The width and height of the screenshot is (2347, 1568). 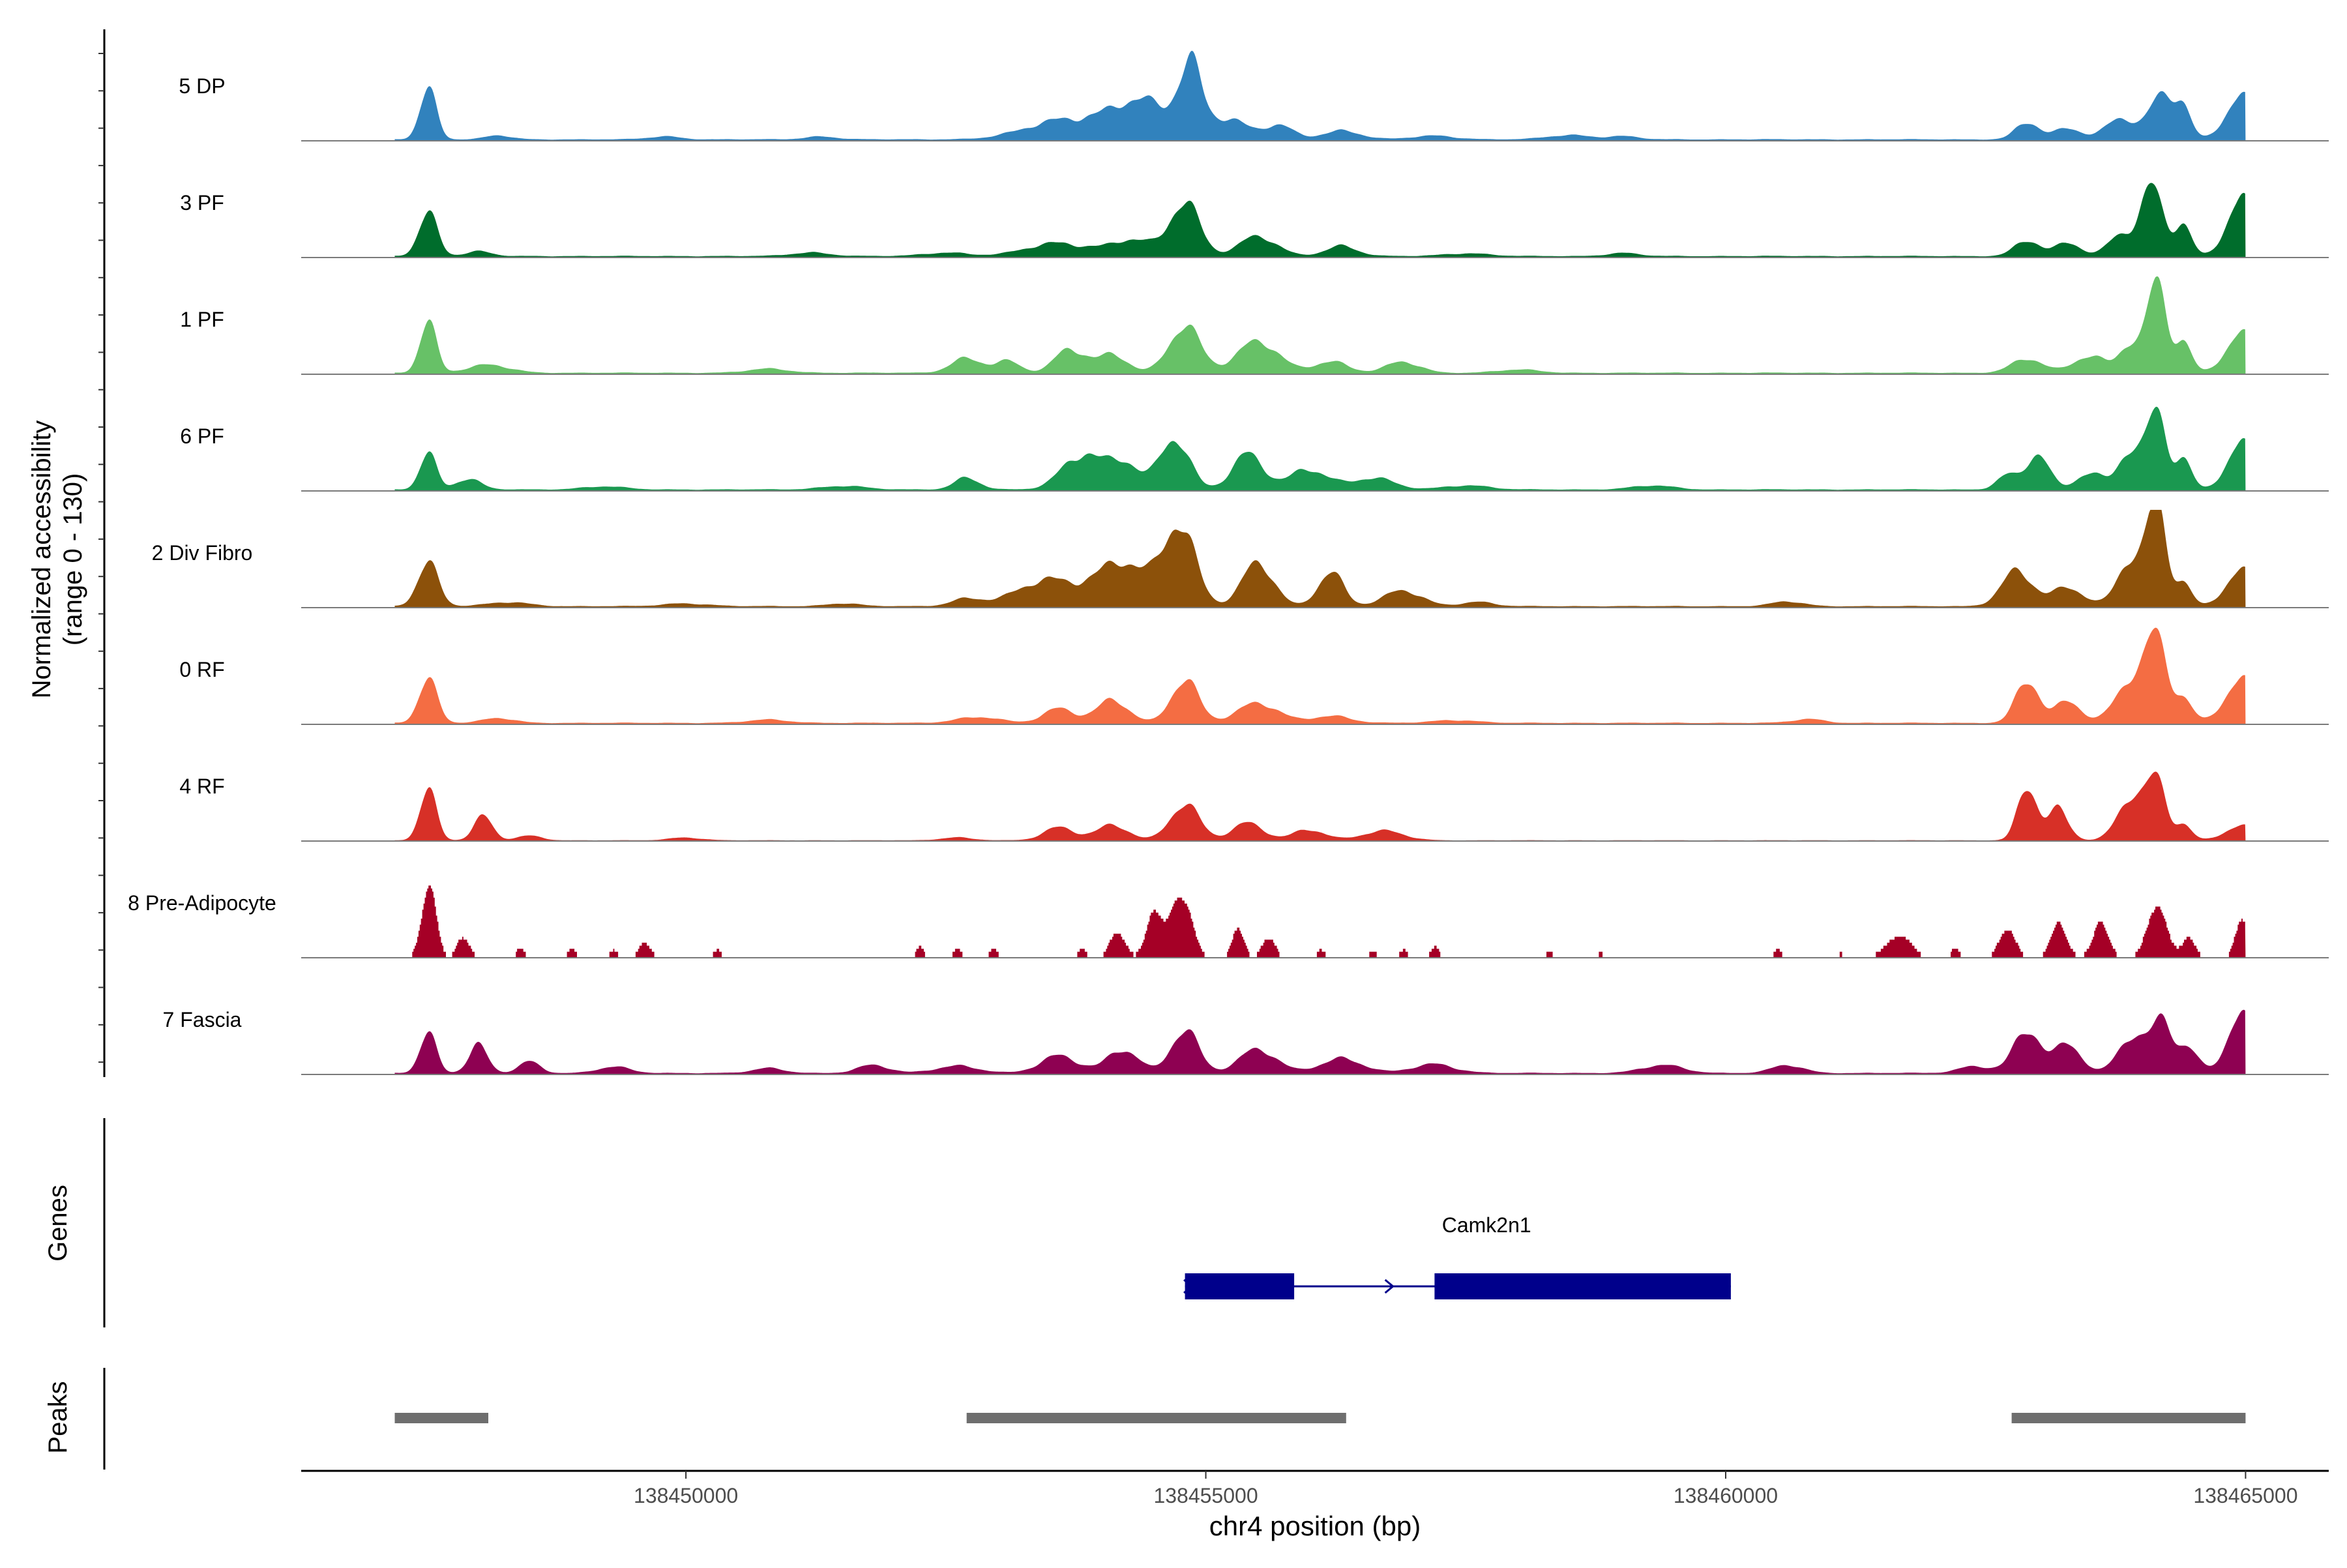 I want to click on track-label: 5 DP, so click(x=202, y=86).